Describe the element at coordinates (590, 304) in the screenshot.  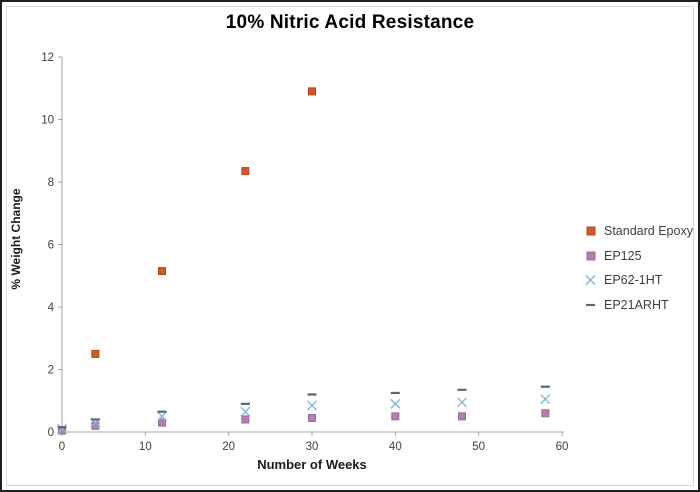
I see `dash-glyph` at that location.